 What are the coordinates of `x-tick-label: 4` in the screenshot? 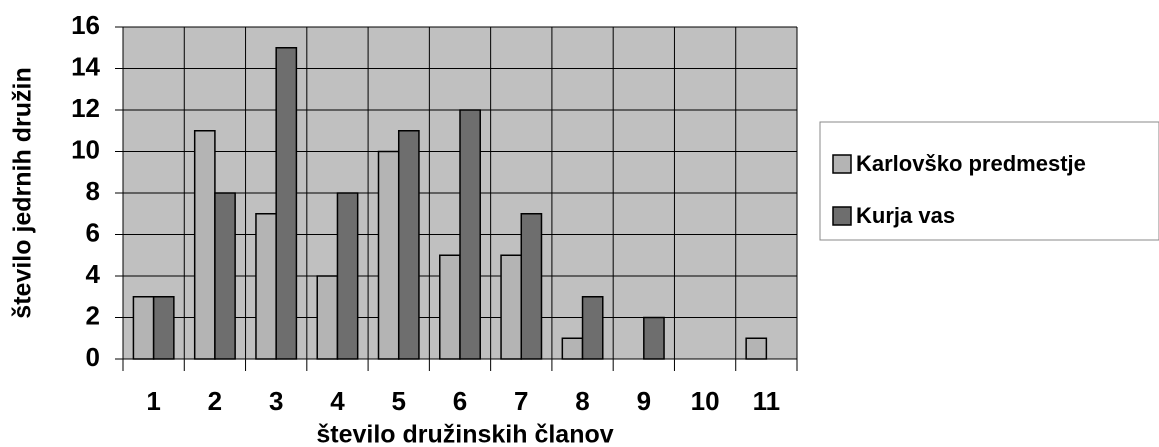 It's located at (337, 401).